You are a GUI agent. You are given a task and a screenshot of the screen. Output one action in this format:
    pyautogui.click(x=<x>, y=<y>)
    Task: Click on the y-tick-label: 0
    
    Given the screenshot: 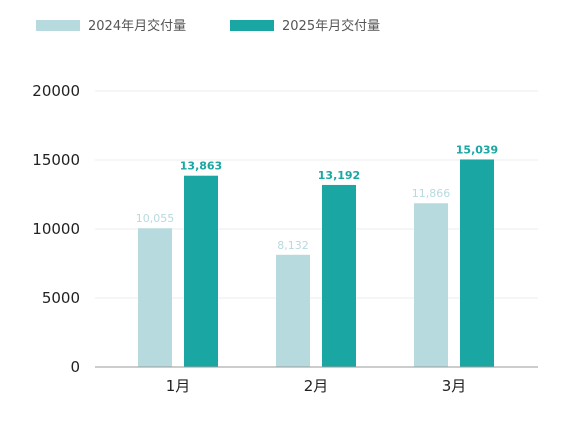 What is the action you would take?
    pyautogui.click(x=75, y=367)
    